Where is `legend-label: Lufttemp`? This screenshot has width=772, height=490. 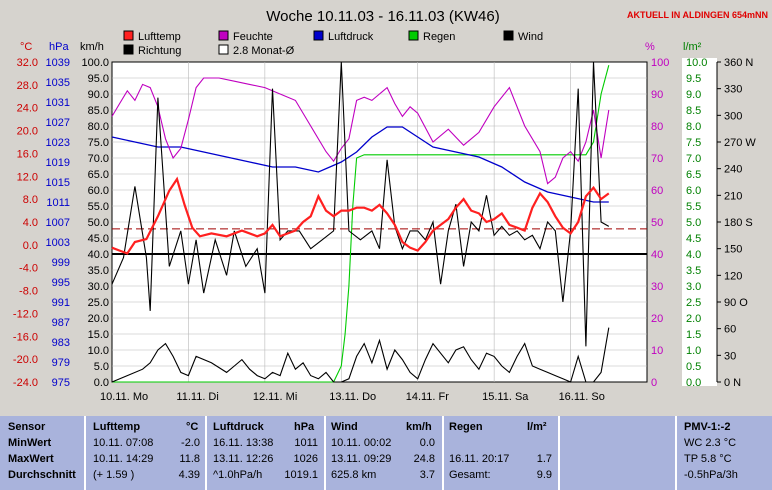
legend-label: Lufttemp is located at coordinates (159, 37).